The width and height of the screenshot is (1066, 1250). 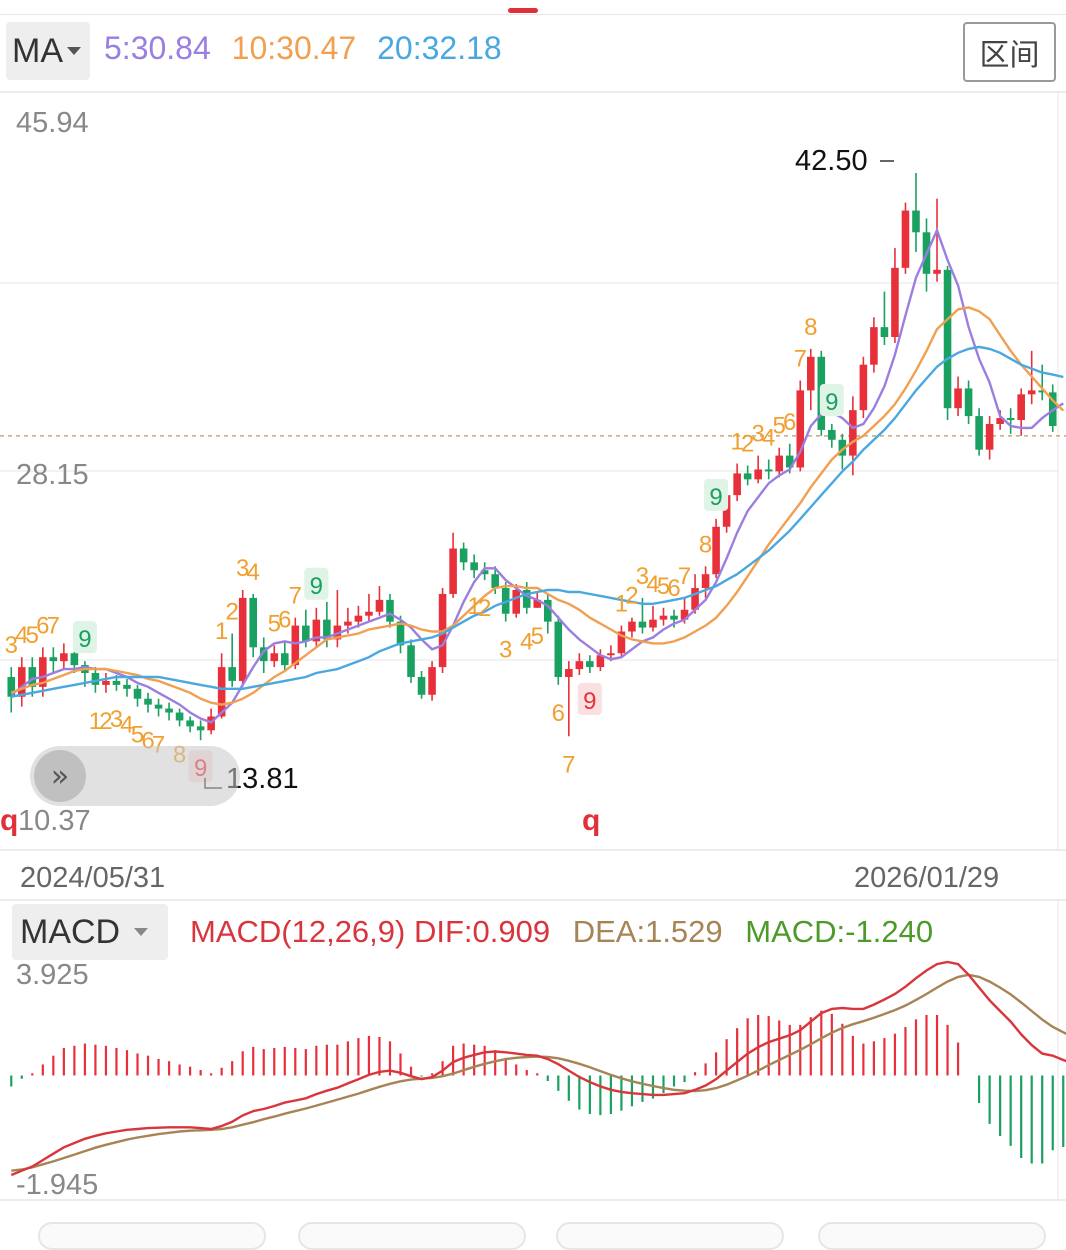 I want to click on date-axis-start: 2024/05/31, so click(x=92, y=878).